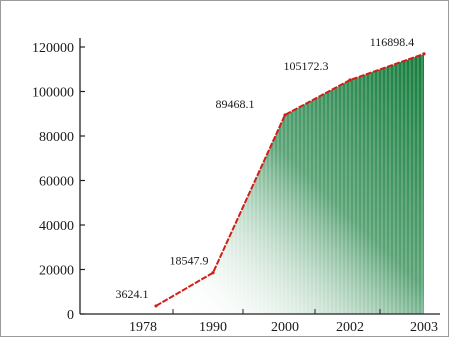  I want to click on y-tick-label: 40000, so click(56, 226).